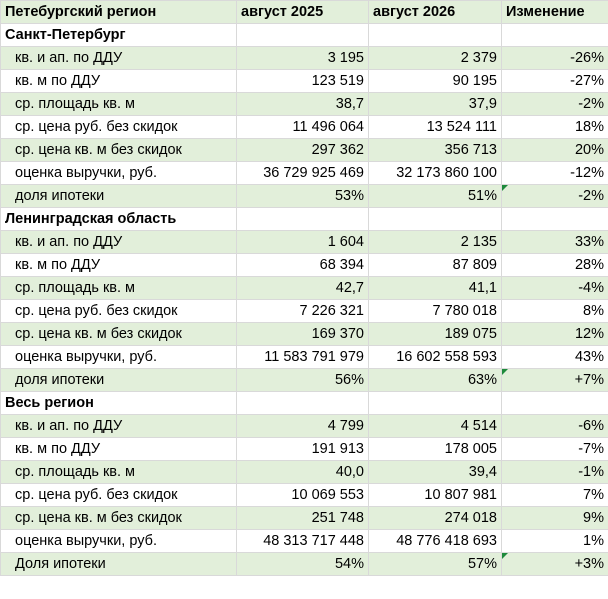  I want to click on value-aug-2026: 51%, so click(435, 196).